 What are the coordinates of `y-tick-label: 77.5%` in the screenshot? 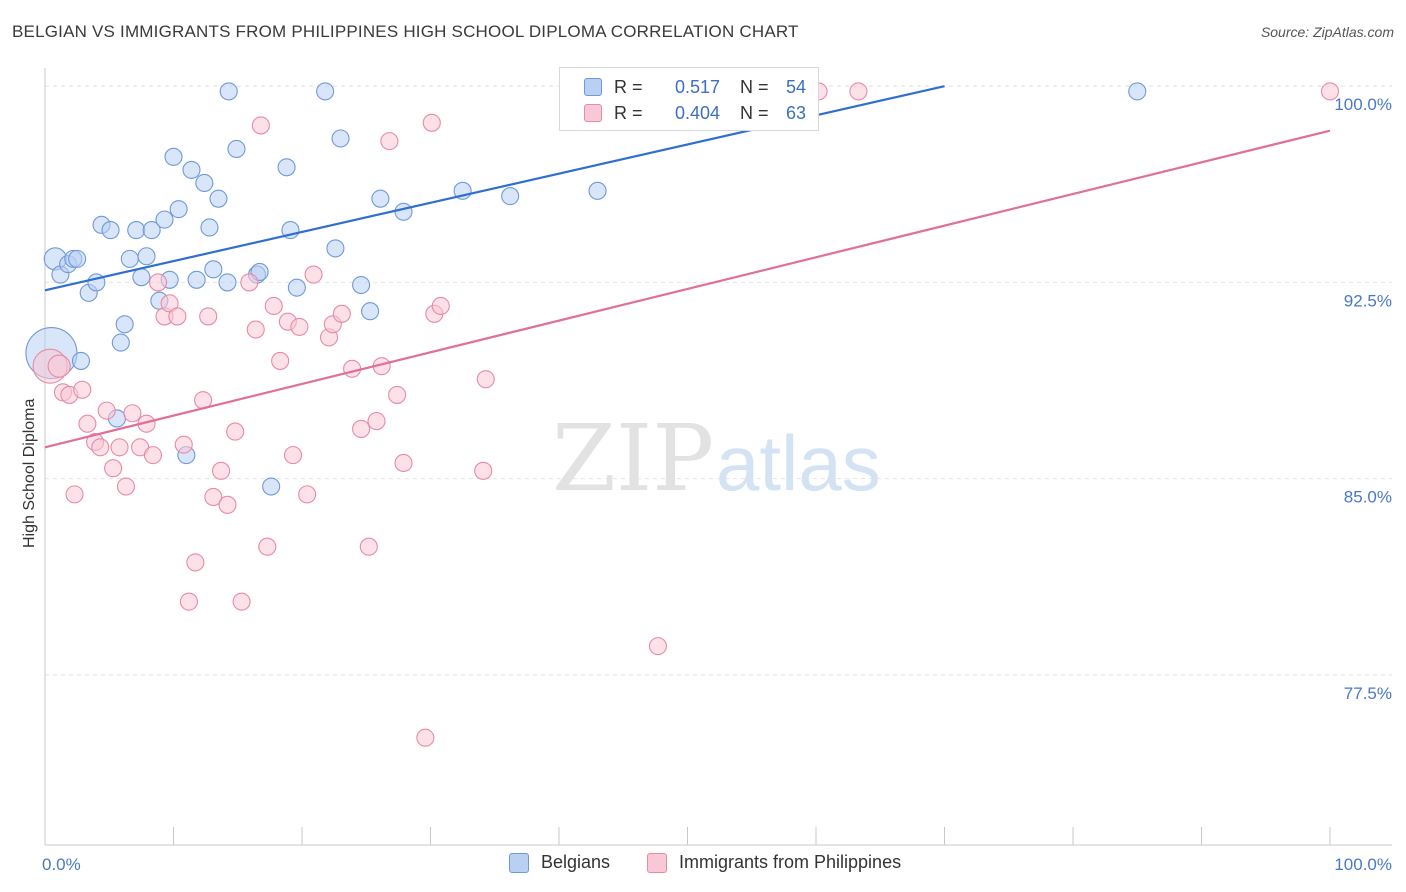 It's located at (1368, 693).